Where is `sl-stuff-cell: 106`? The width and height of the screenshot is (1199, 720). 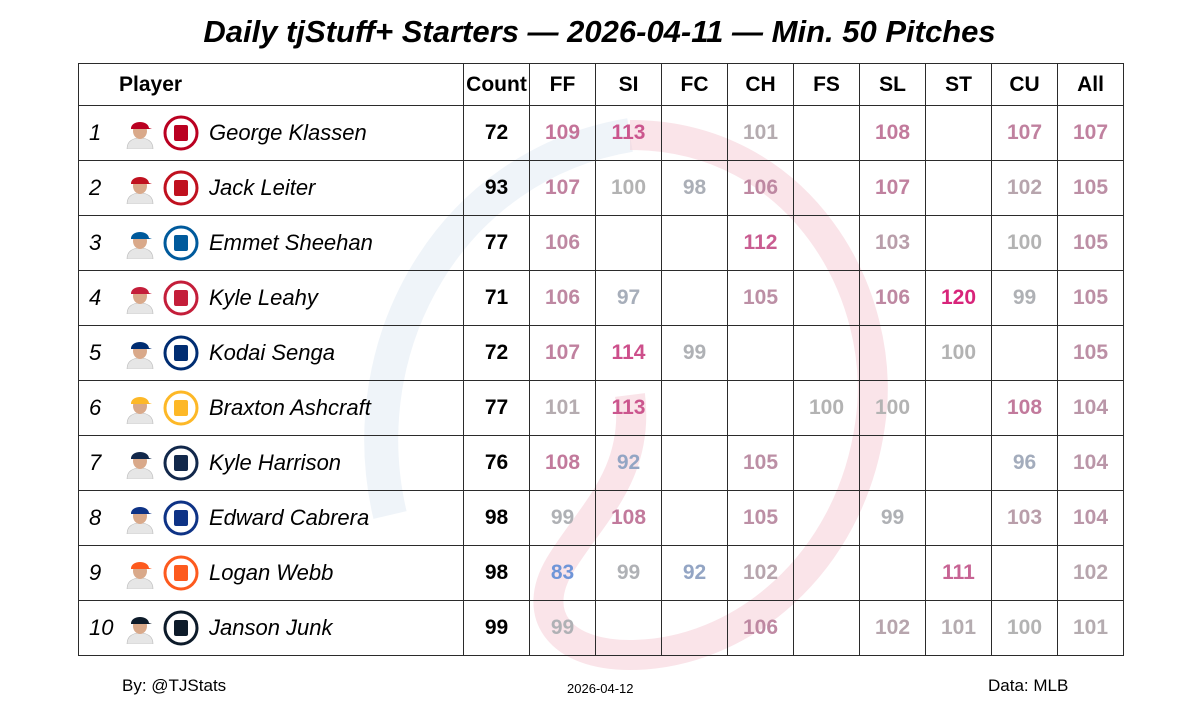 sl-stuff-cell: 106 is located at coordinates (892, 298).